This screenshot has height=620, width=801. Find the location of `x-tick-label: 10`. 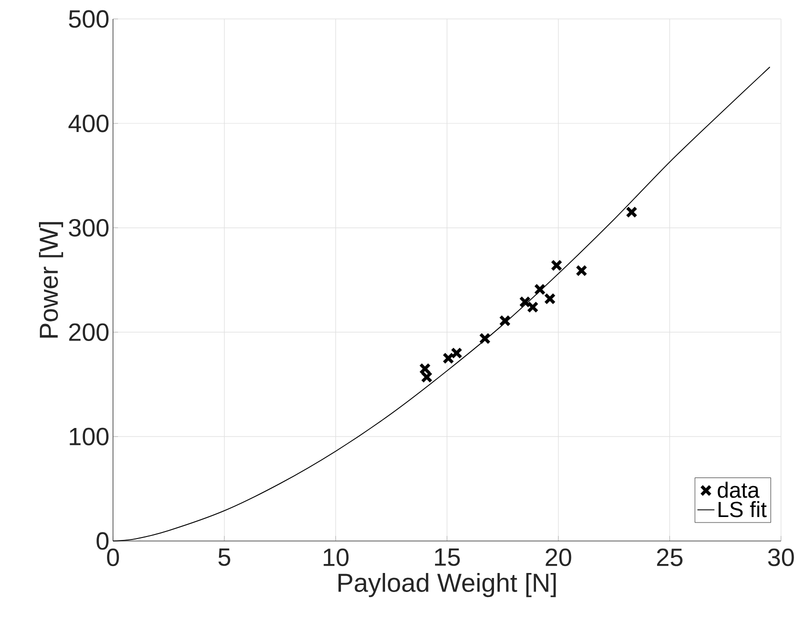

x-tick-label: 10 is located at coordinates (336, 557).